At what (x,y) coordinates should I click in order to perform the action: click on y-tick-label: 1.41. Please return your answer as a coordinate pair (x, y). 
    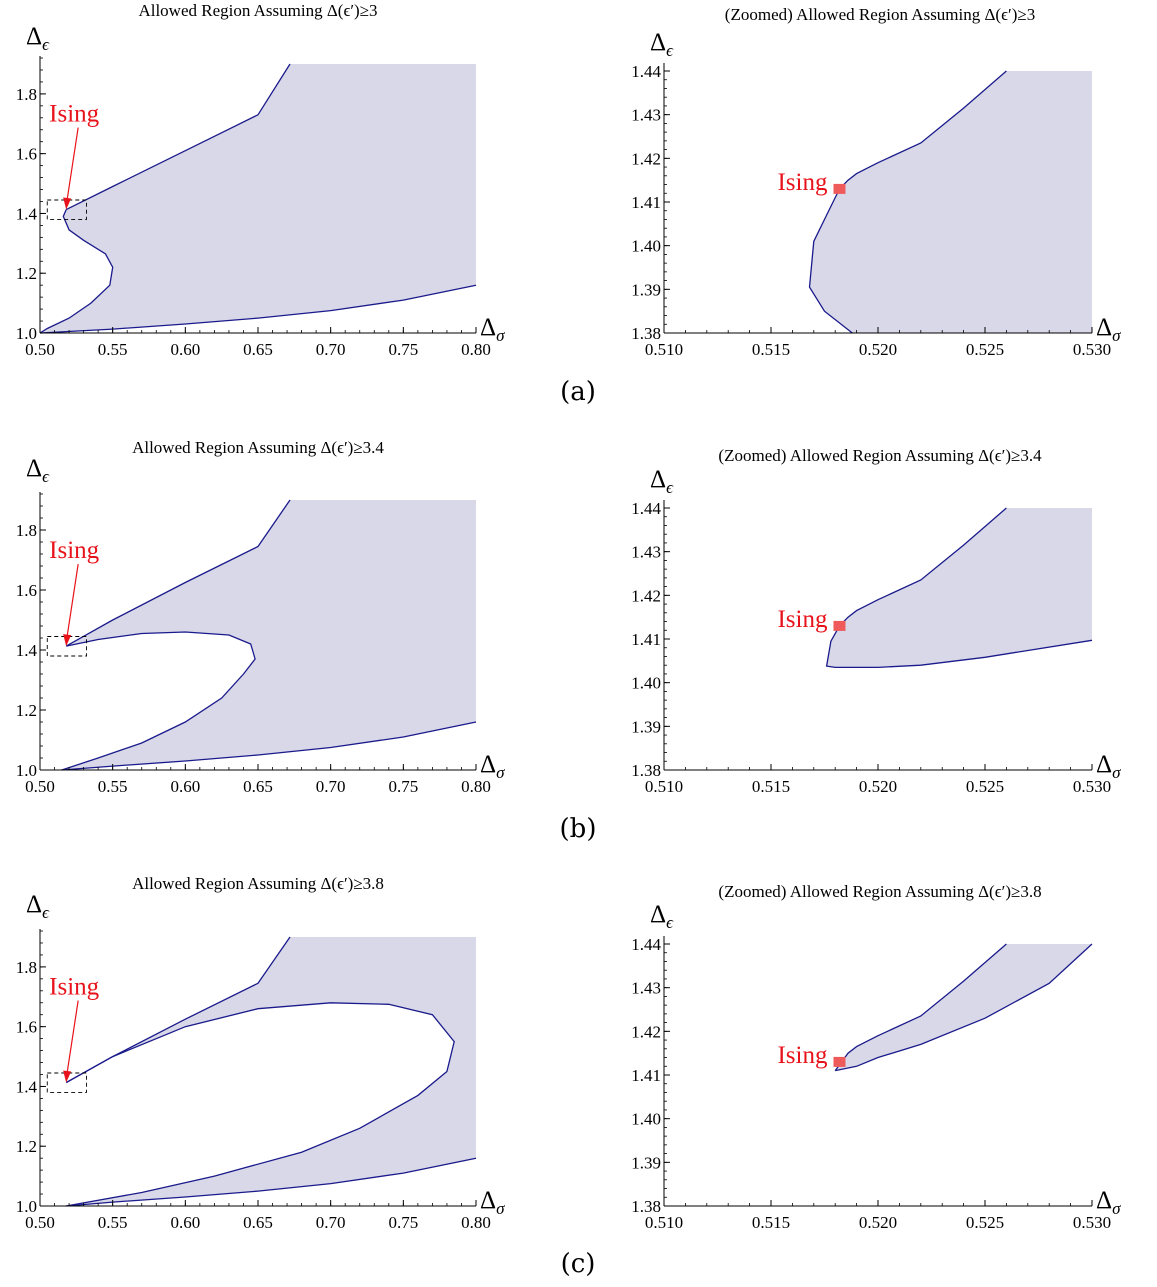
    Looking at the image, I should click on (646, 202).